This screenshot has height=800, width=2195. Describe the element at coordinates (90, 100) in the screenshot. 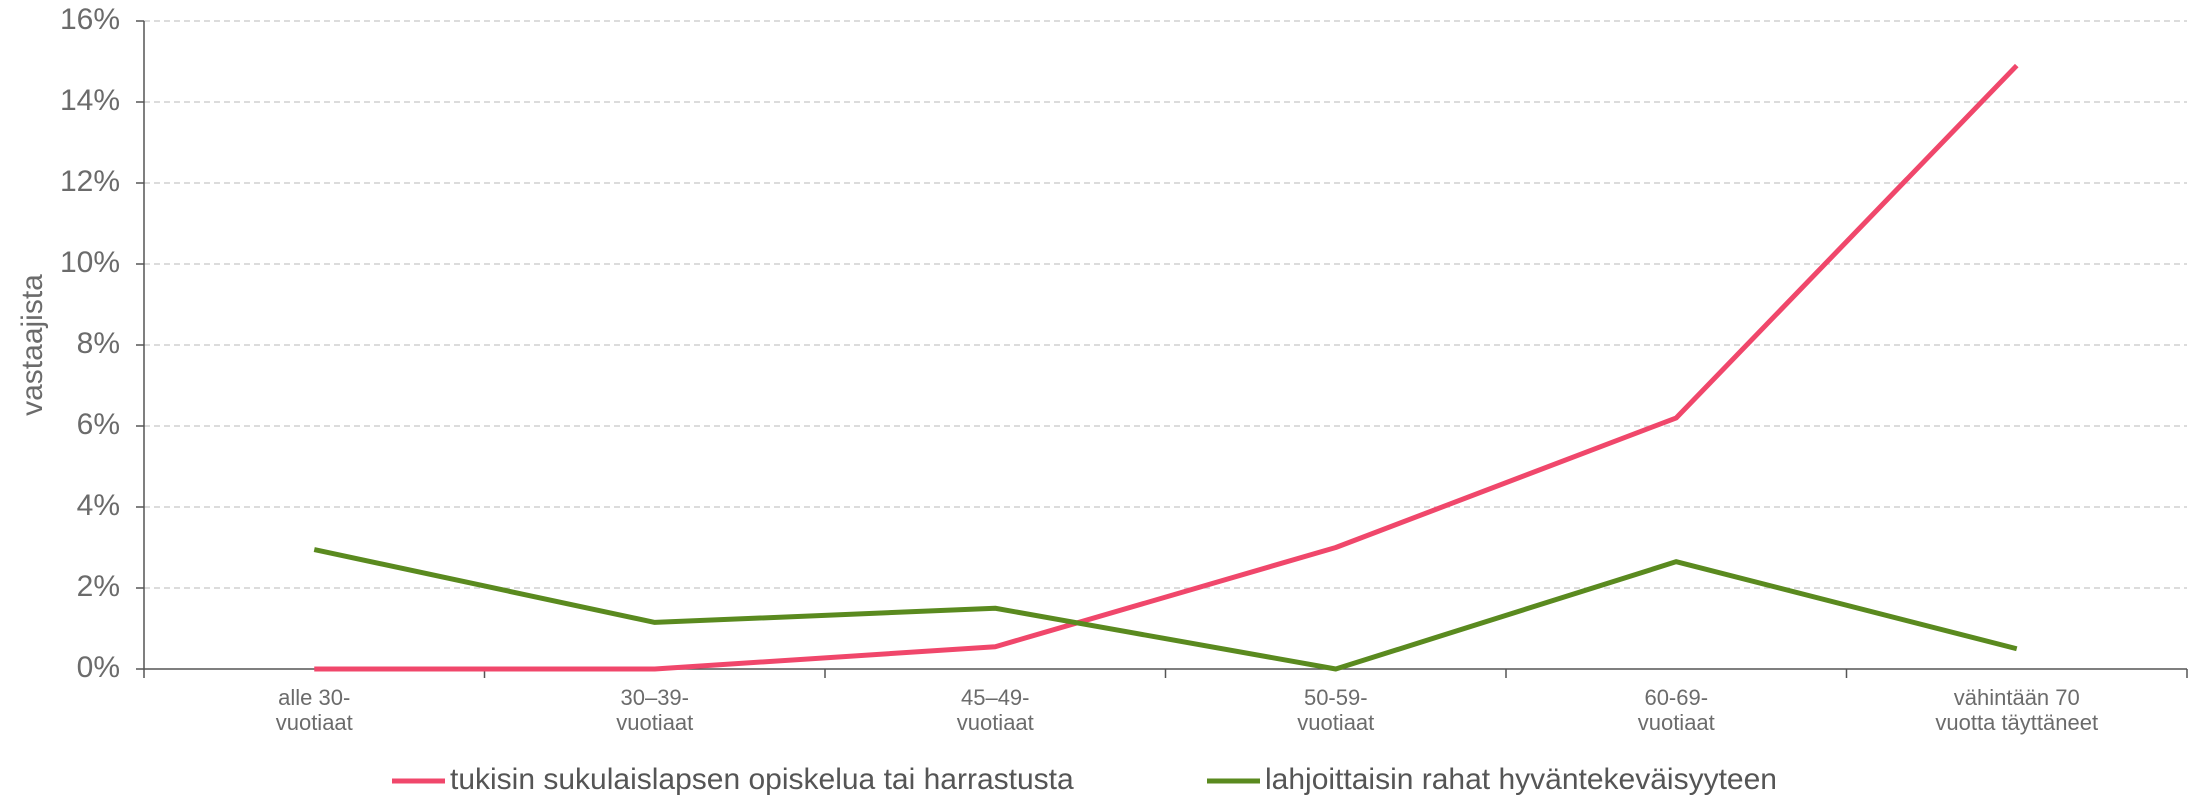

I see `y-tick-label: 14%` at that location.